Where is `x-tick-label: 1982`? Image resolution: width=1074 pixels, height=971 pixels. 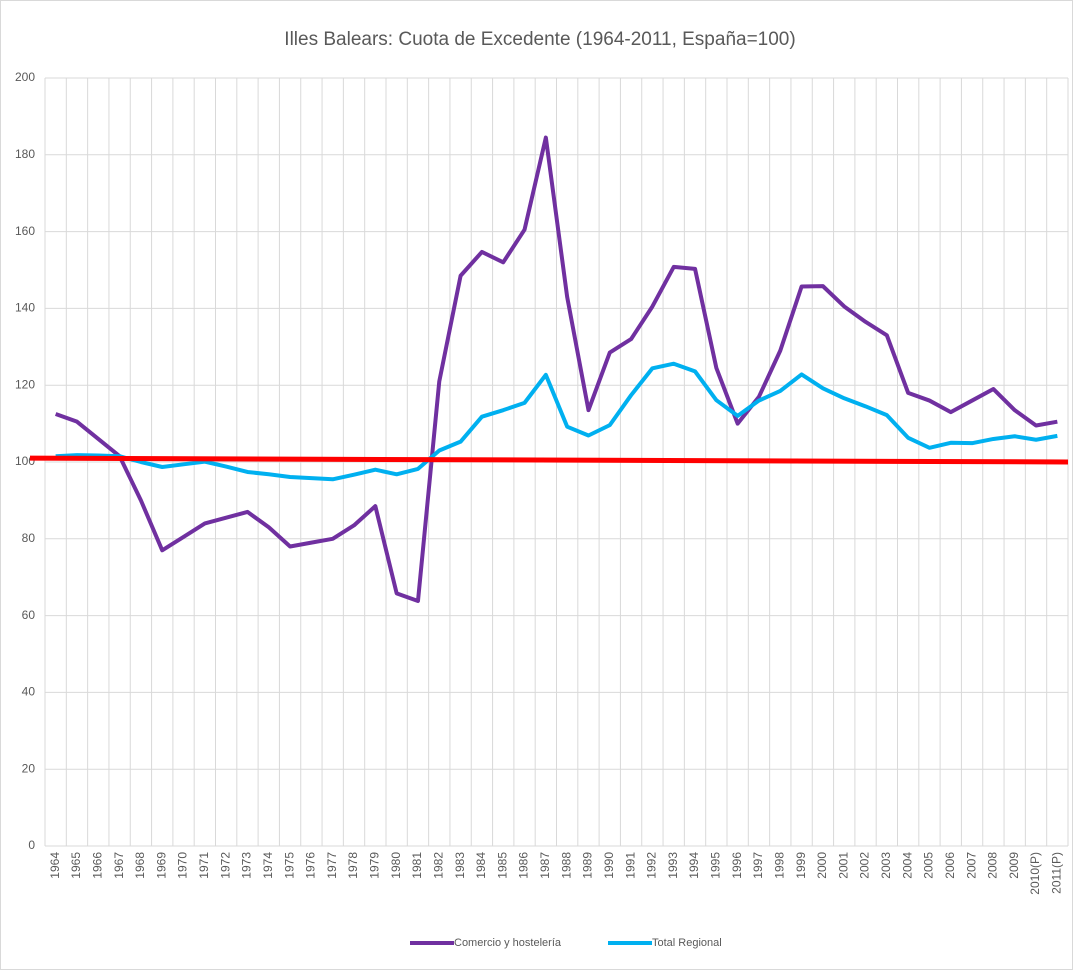
x-tick-label: 1982 is located at coordinates (438, 865).